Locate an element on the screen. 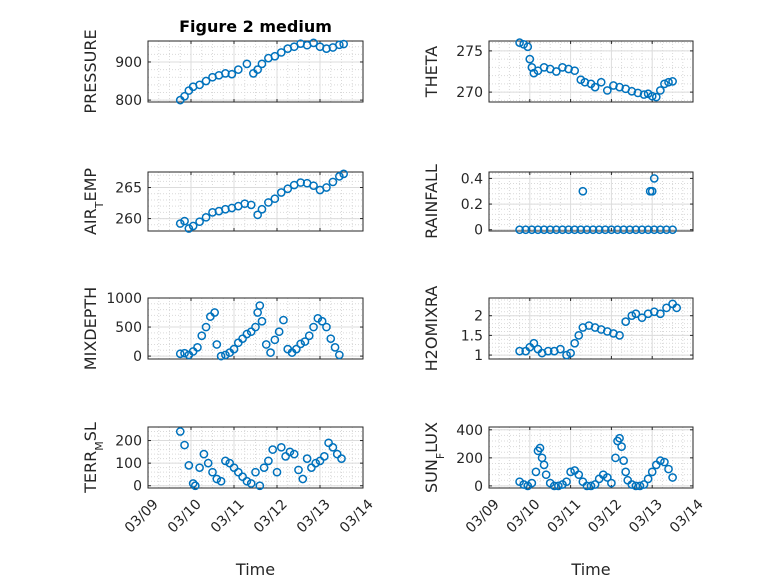 This screenshot has width=778, height=583. subplot-3: 260 265 AIRTEMP is located at coordinates (222, 201).